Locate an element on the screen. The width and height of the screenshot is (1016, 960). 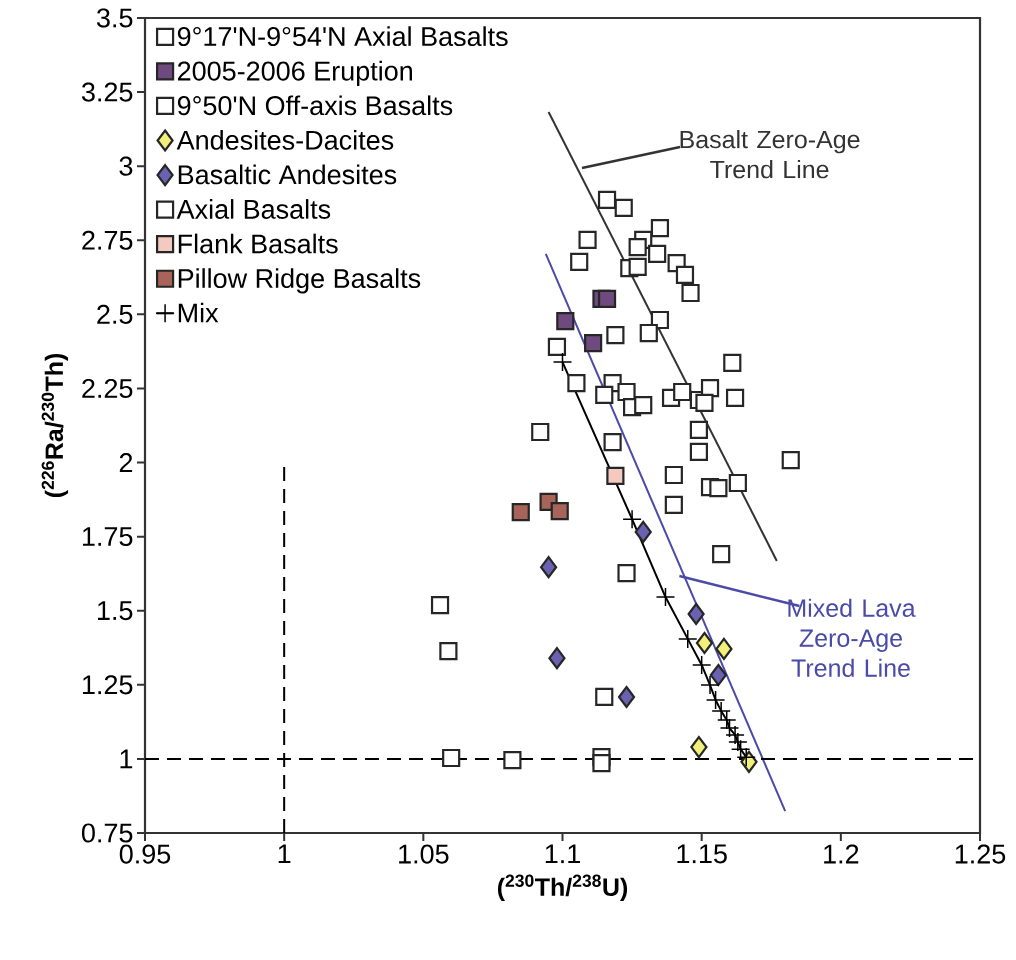
y-tick-label: 2.25 is located at coordinates (107, 388).